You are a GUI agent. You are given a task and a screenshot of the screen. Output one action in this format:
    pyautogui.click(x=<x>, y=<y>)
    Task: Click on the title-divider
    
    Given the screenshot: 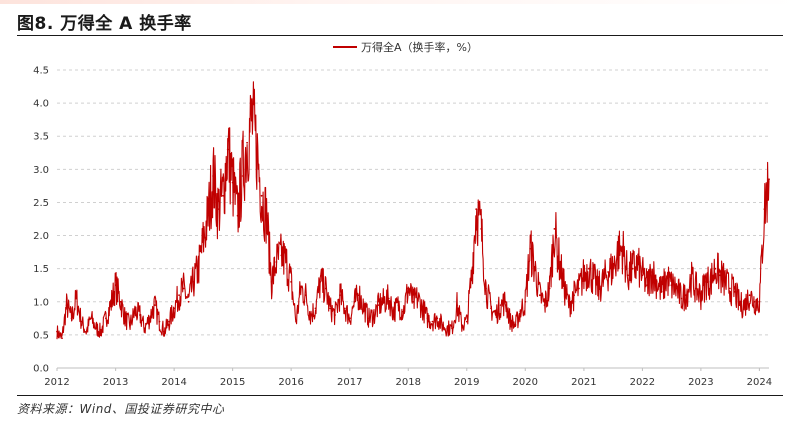 What is the action you would take?
    pyautogui.click(x=400, y=35)
    